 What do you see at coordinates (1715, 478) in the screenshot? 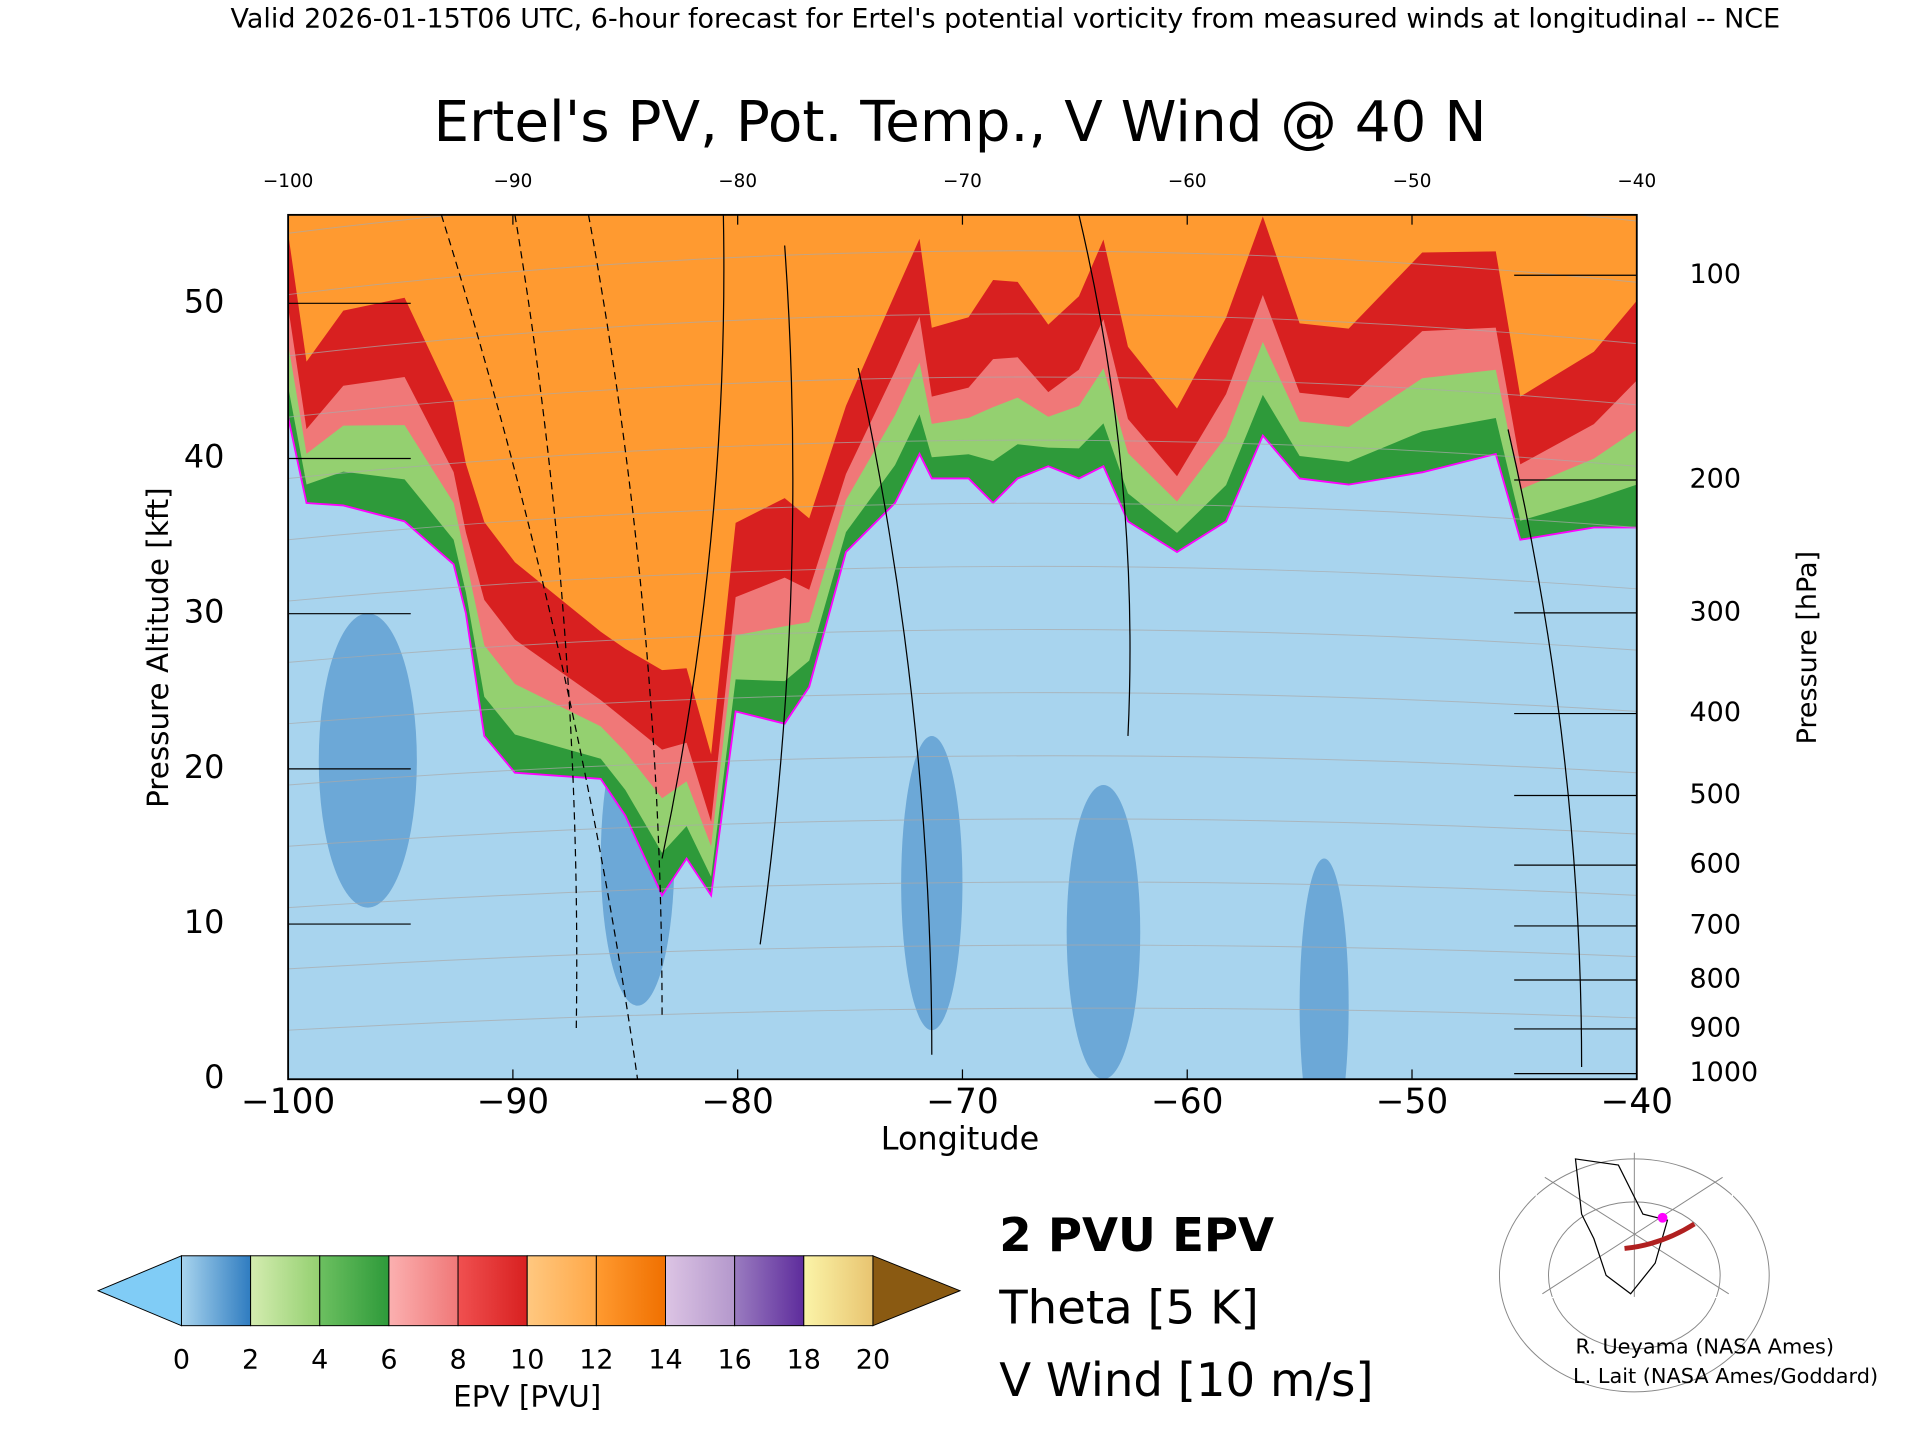
I see `y2-tick-label: 200` at bounding box center [1715, 478].